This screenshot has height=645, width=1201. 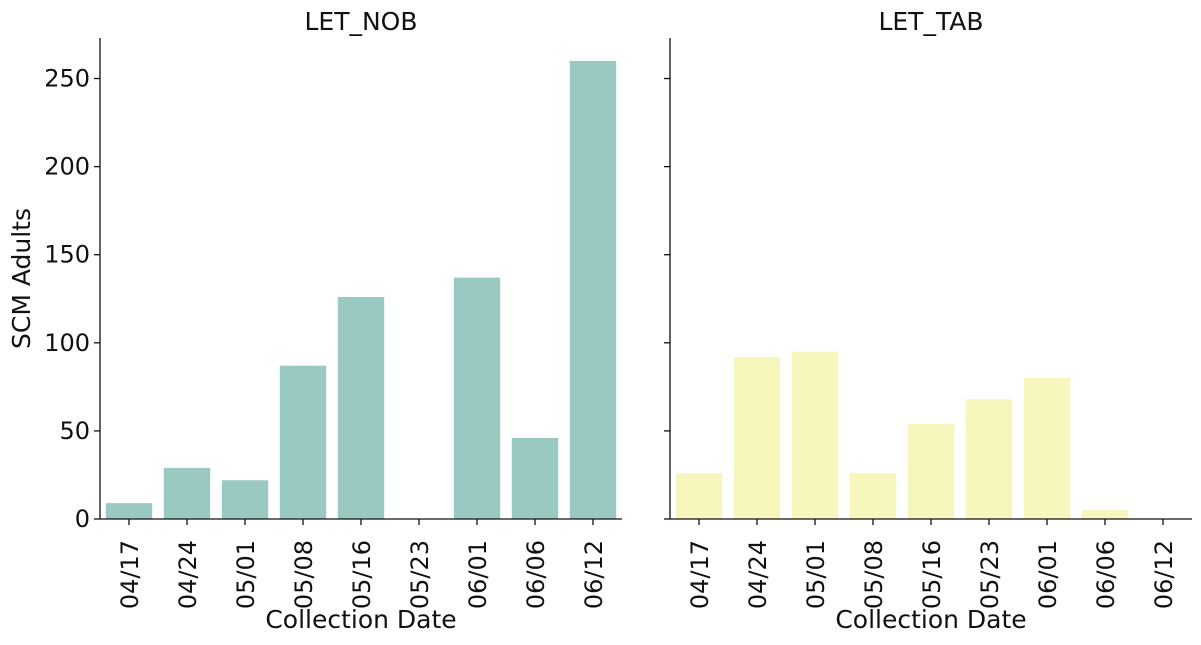 I want to click on y-axis-label: SCM Adults, so click(x=21, y=278).